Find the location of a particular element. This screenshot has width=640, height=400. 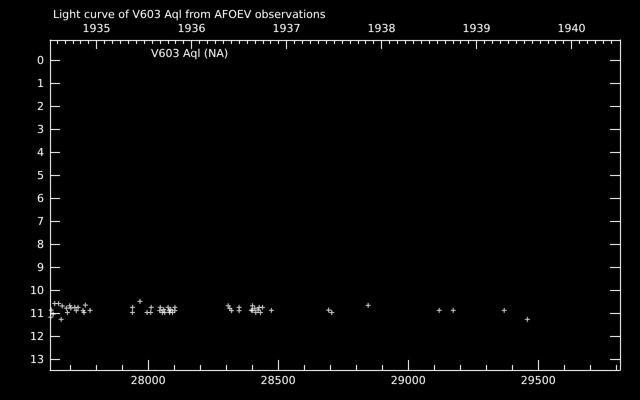

x-tick-label: 28000 is located at coordinates (148, 380).